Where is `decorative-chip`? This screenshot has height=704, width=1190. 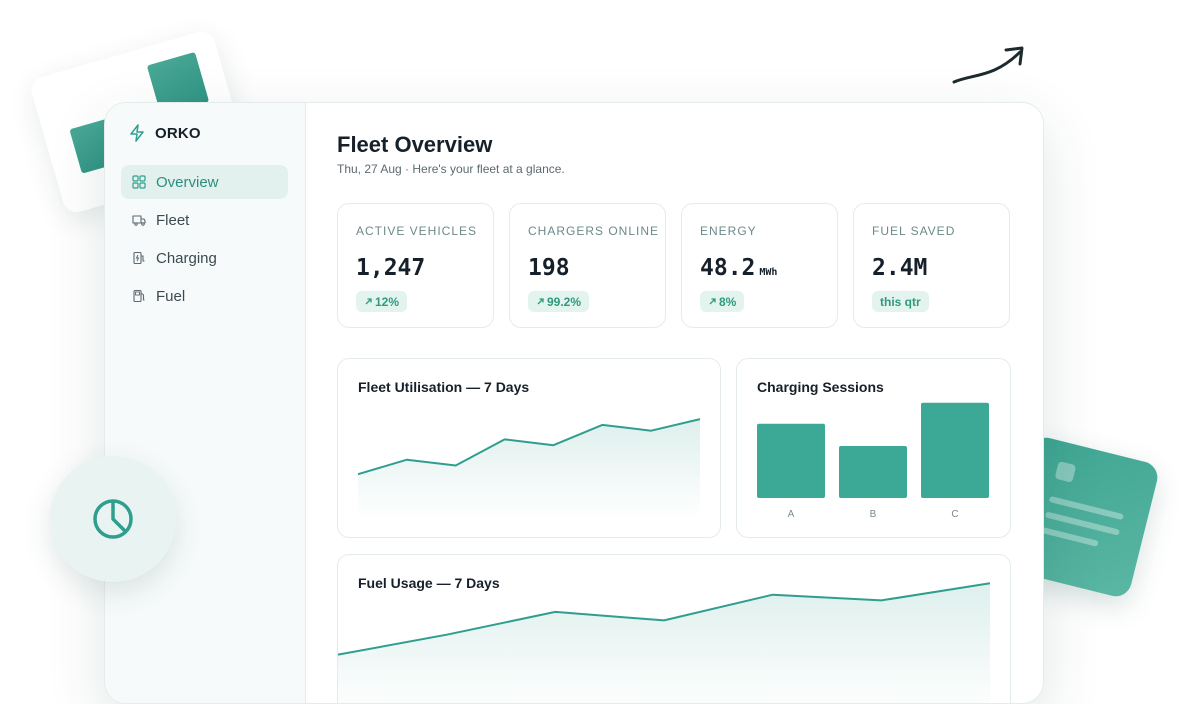
decorative-chip is located at coordinates (1065, 471).